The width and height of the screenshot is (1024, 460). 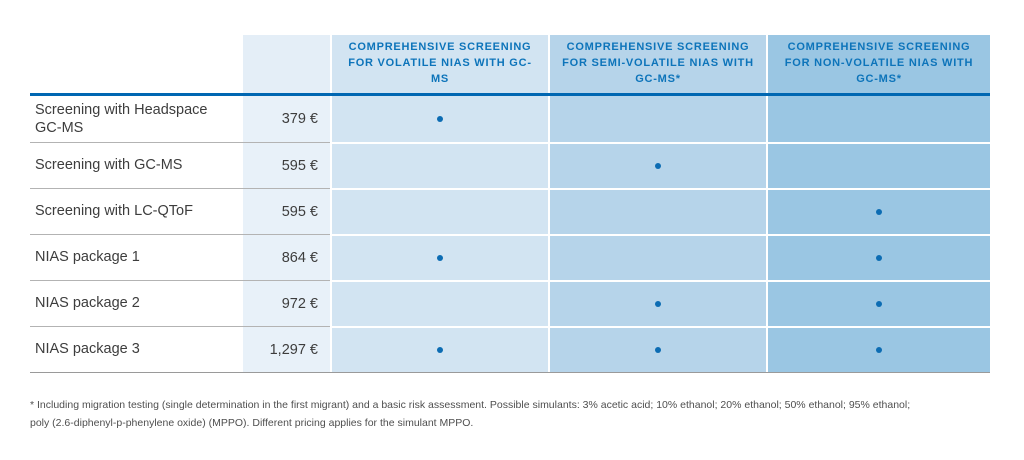 I want to click on table-row: NIAS package 3 1,297 €, so click(x=510, y=349).